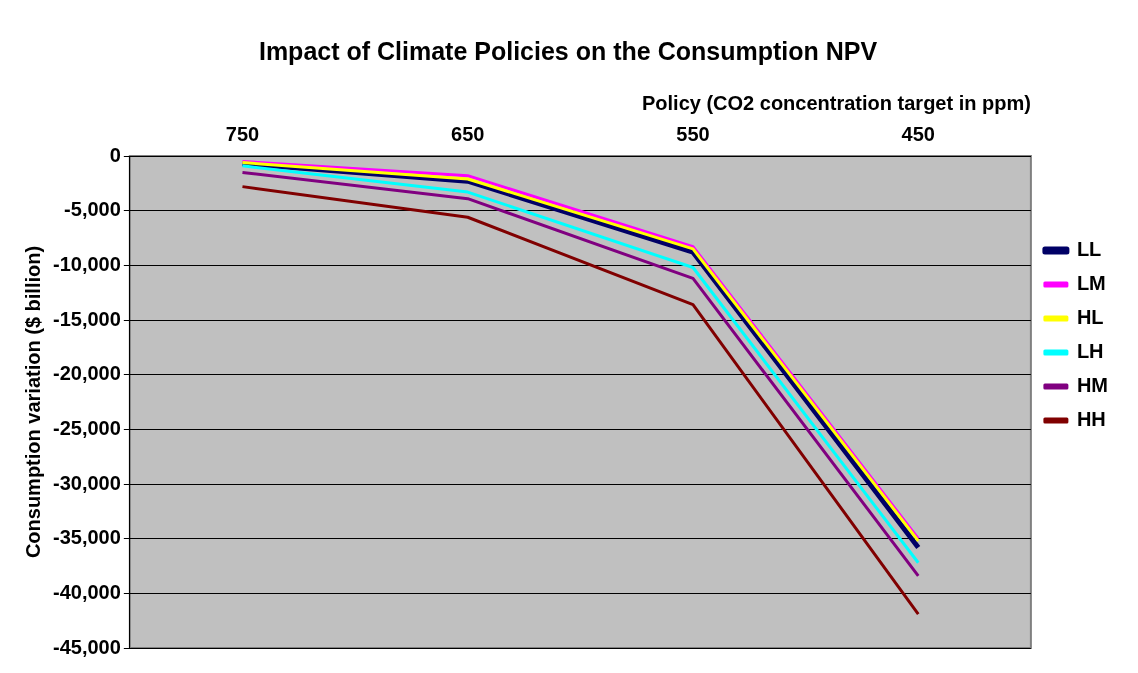 The width and height of the screenshot is (1138, 673). I want to click on y-tick-label: -30,000, so click(86, 482).